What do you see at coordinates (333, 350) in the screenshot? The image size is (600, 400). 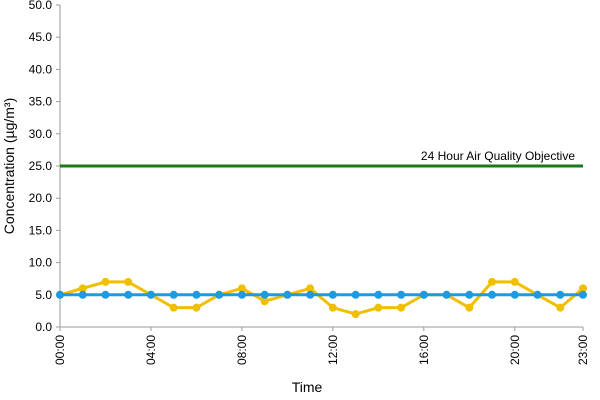 I see `x-tick-label: 12:00` at bounding box center [333, 350].